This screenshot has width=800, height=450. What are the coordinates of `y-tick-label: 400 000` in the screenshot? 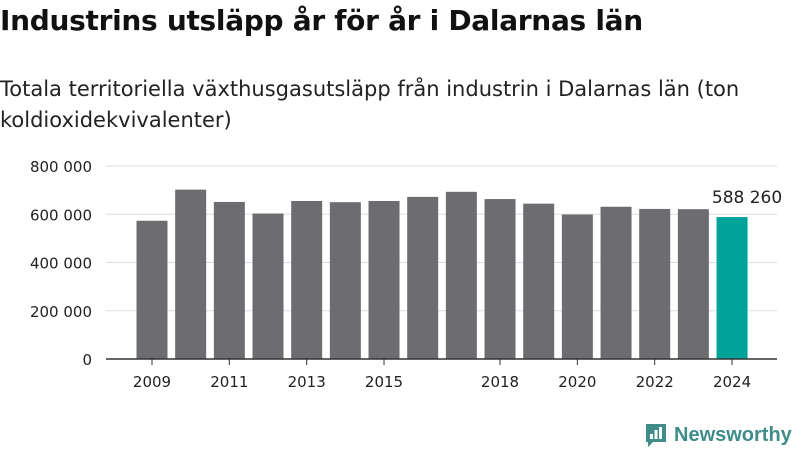 It's located at (61, 264).